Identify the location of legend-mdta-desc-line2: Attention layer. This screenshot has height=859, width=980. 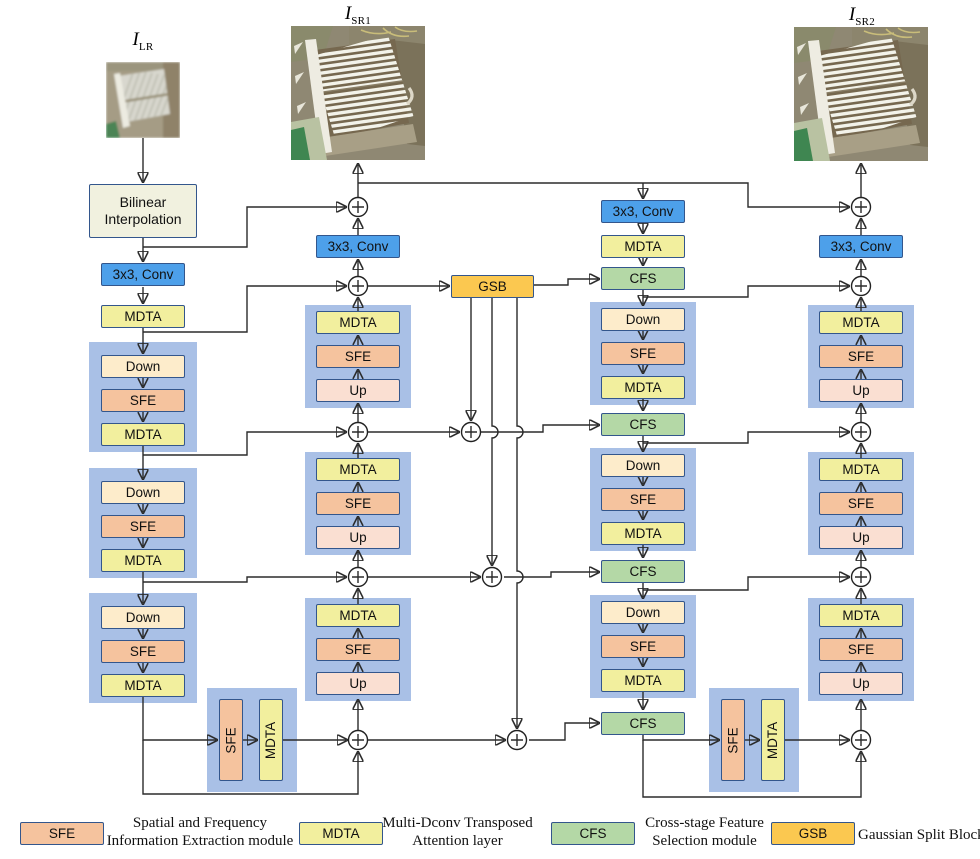
(457, 841).